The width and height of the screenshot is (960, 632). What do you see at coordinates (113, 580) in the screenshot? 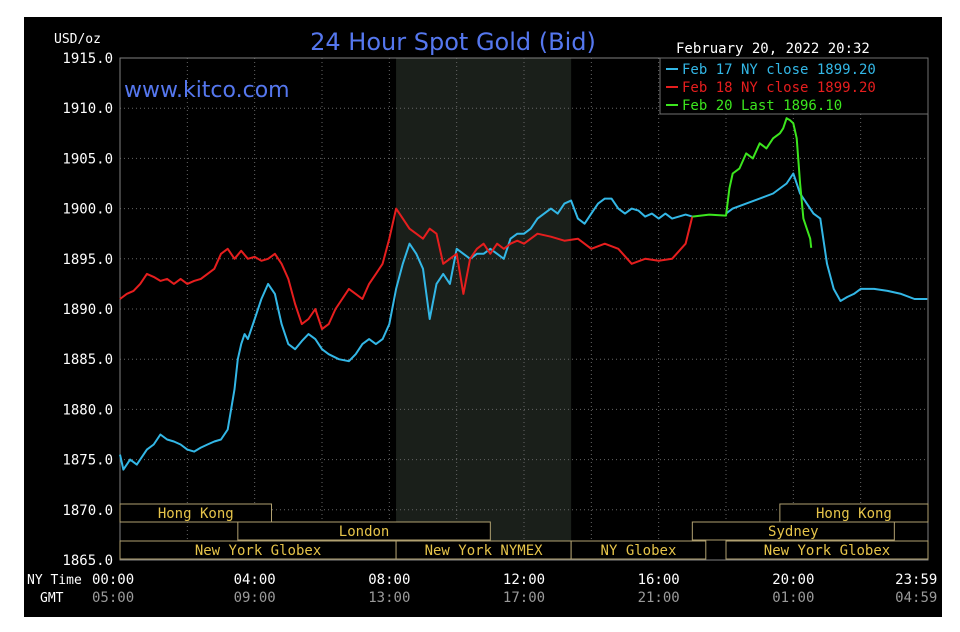
I see `x-tick-ny: 00:00` at bounding box center [113, 580].